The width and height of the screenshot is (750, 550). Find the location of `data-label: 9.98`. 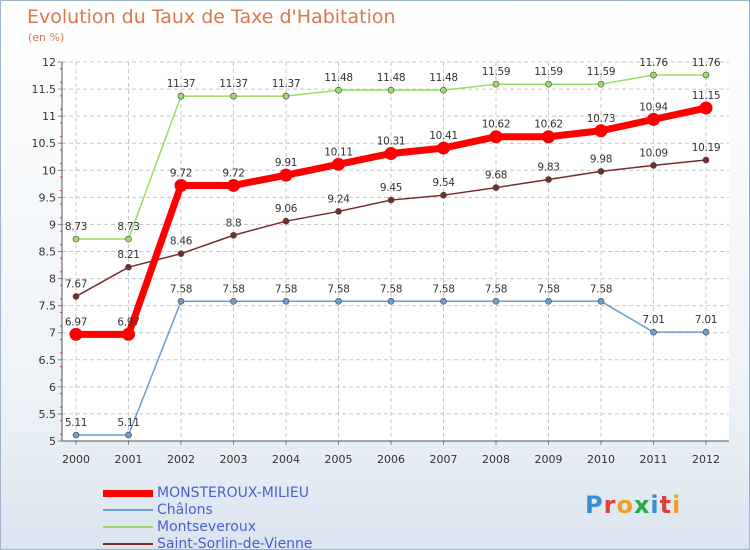

data-label: 9.98 is located at coordinates (601, 159).